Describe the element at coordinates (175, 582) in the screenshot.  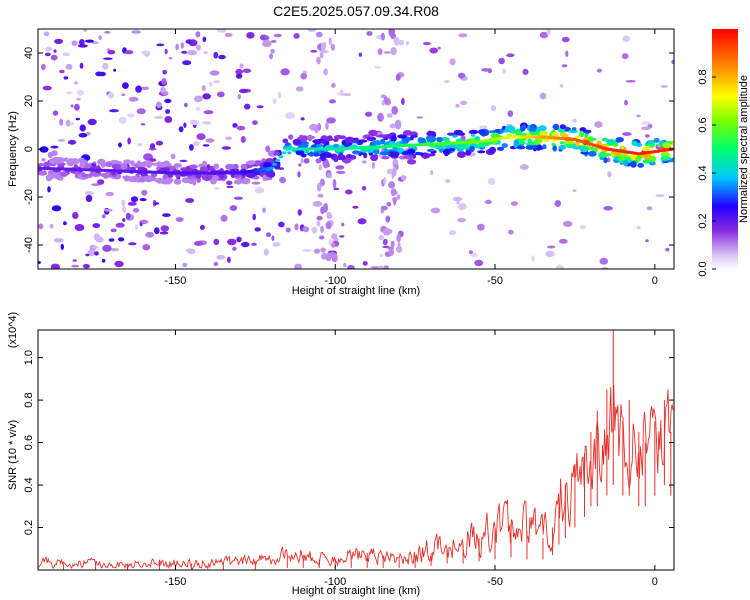
I see `snr-x-tick-label: -150` at that location.